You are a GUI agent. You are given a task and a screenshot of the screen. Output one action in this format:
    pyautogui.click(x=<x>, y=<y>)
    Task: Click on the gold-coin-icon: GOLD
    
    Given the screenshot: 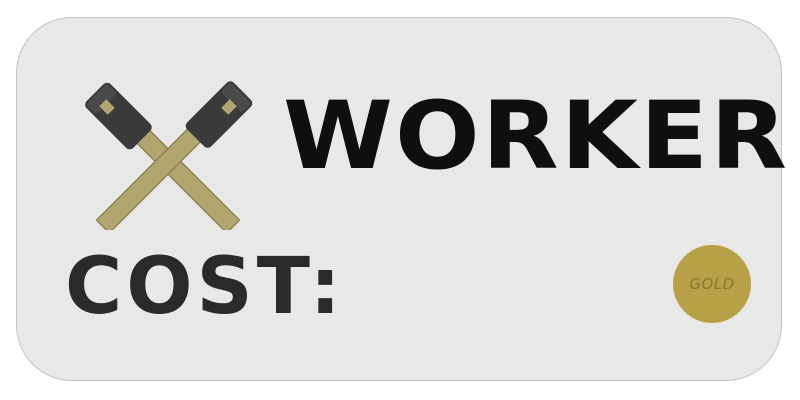 What is the action you would take?
    pyautogui.click(x=712, y=284)
    